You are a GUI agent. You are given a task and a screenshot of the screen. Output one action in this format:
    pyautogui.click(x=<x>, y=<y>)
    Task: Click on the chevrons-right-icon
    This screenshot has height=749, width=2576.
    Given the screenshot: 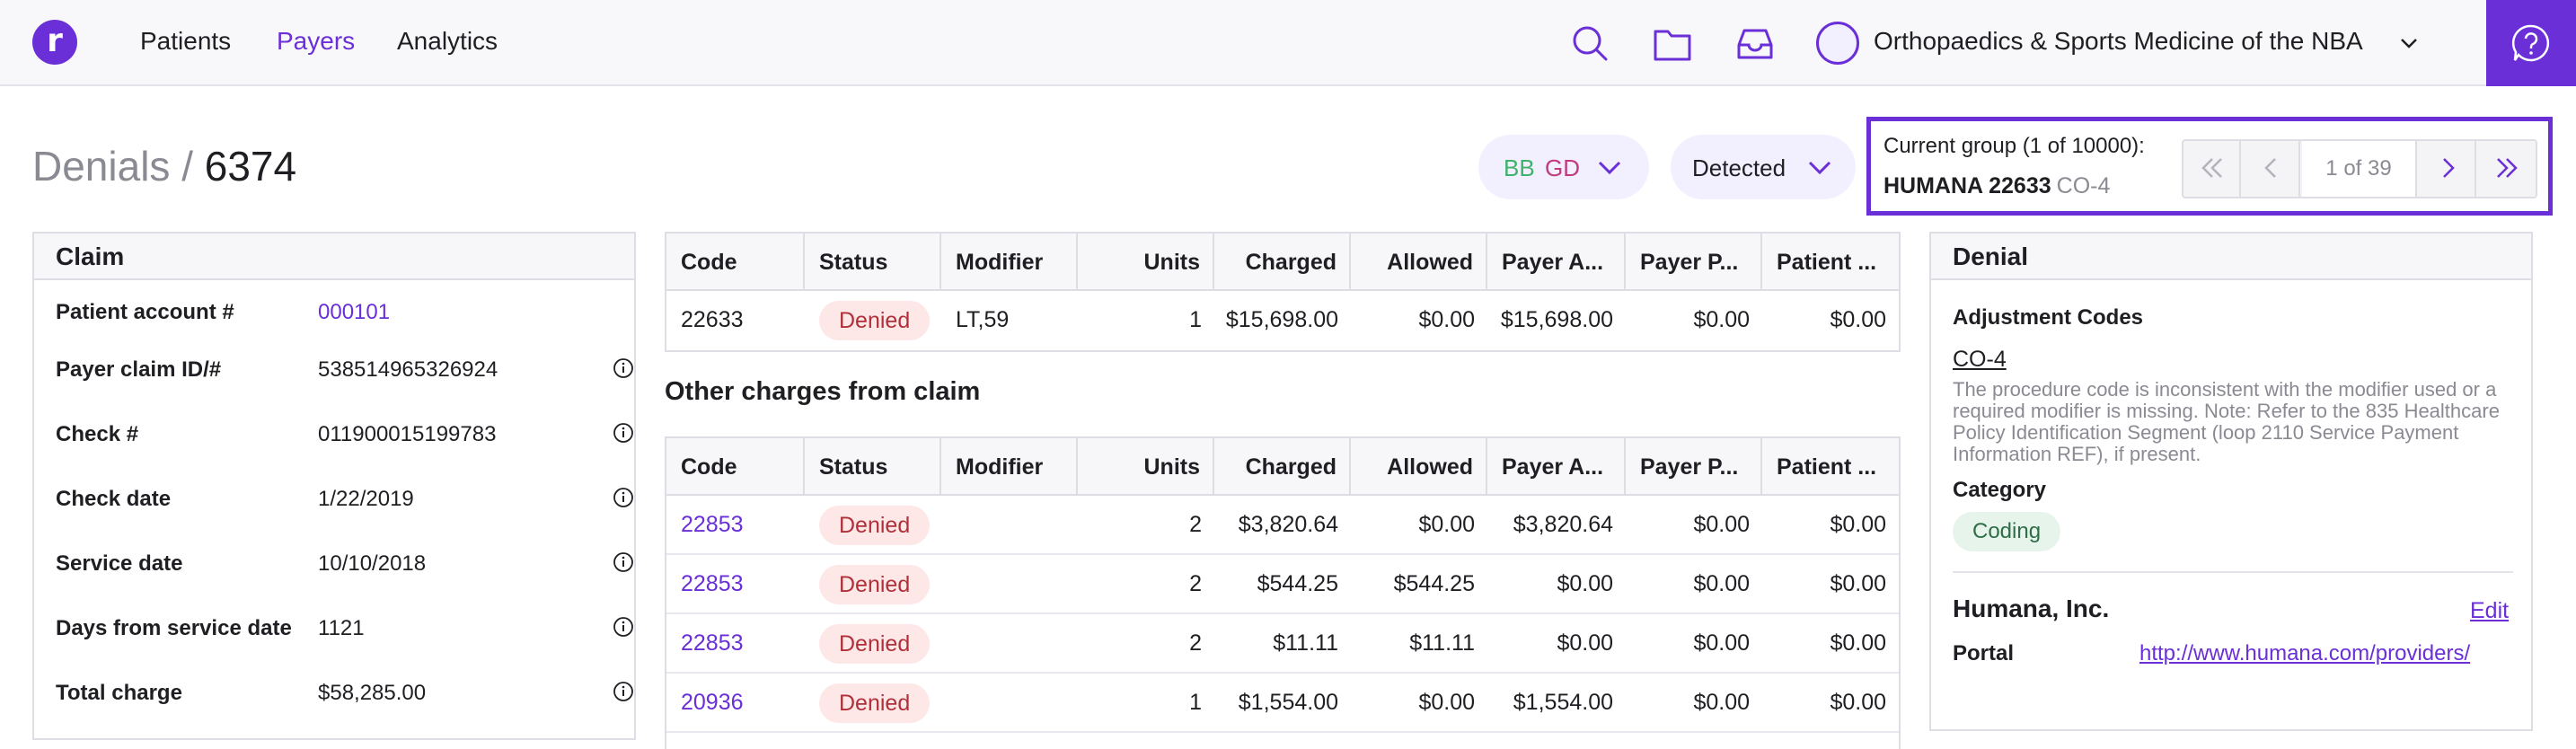 What is the action you would take?
    pyautogui.click(x=2507, y=168)
    